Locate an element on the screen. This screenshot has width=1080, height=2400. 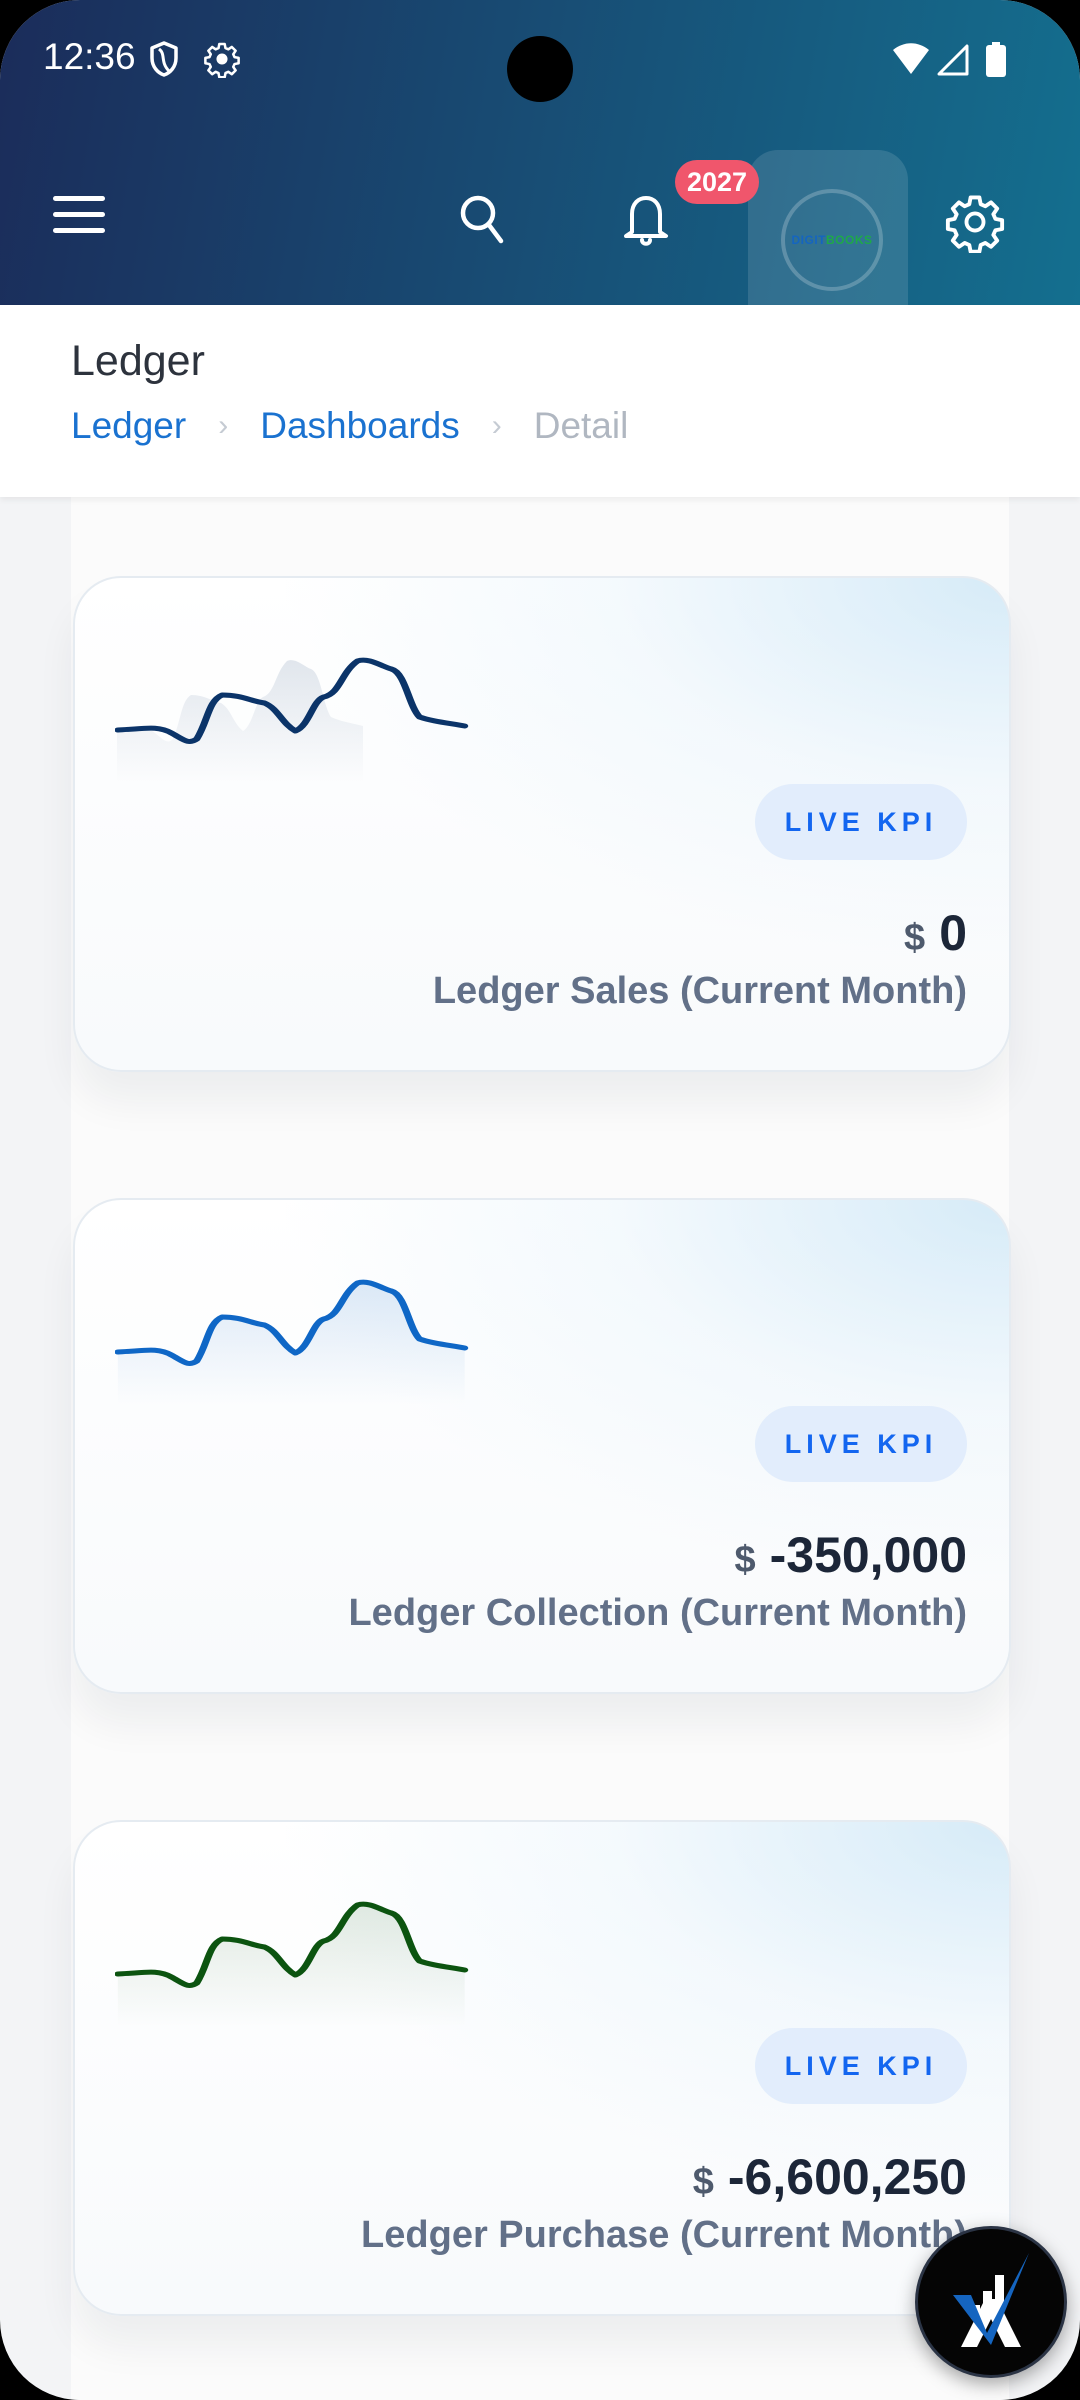
app-bar: 12:36 is located at coordinates (540, 152).